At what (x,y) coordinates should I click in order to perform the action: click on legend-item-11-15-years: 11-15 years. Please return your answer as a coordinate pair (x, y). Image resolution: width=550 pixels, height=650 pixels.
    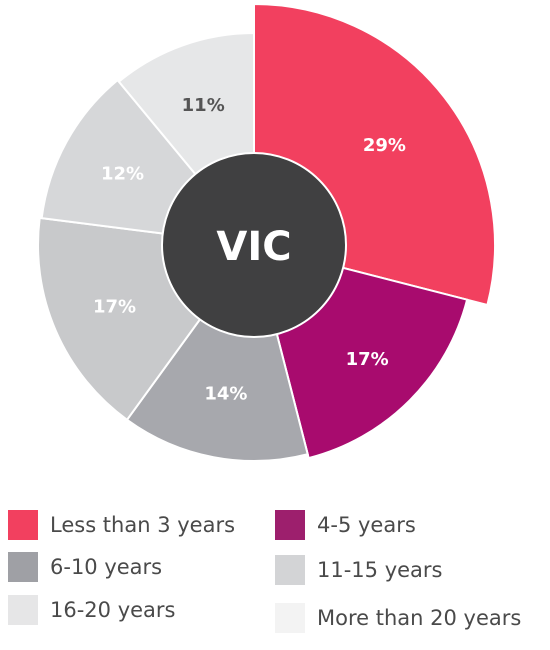
    Looking at the image, I should click on (359, 570).